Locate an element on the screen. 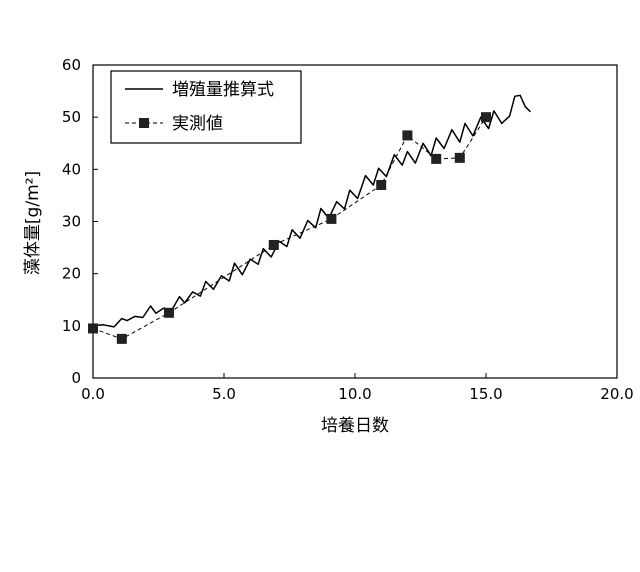 This screenshot has height=572, width=640. y-tick-label: 10 is located at coordinates (71, 326).